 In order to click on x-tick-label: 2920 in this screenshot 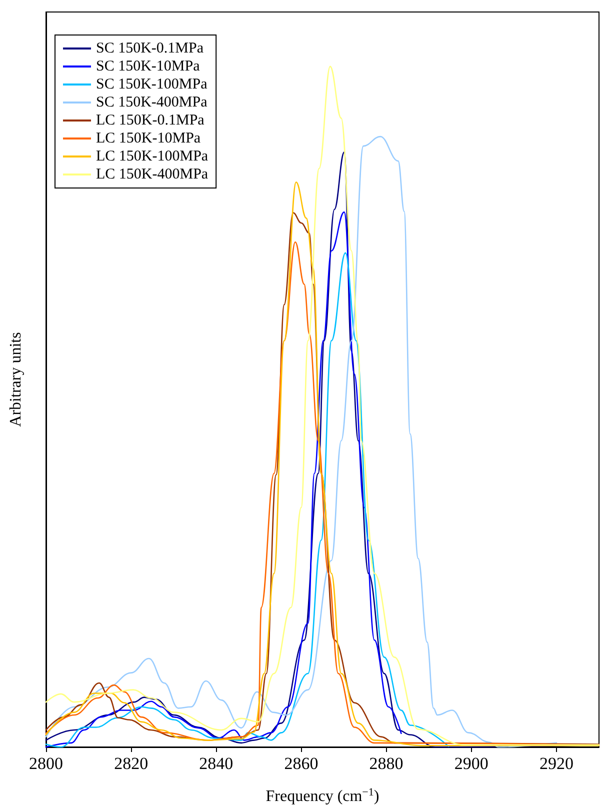, I will do `click(556, 763)`.